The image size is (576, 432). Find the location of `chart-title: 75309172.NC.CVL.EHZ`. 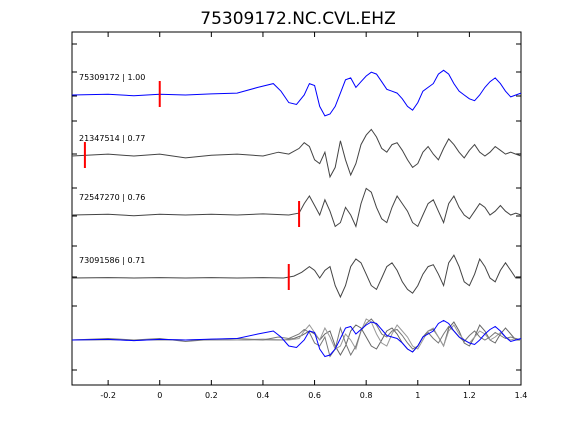

chart-title: 75309172.NC.CVL.EHZ is located at coordinates (297, 19).